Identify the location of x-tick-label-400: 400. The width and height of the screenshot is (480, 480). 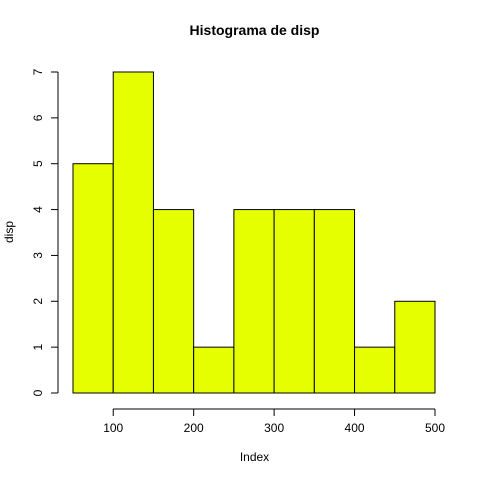
(355, 428).